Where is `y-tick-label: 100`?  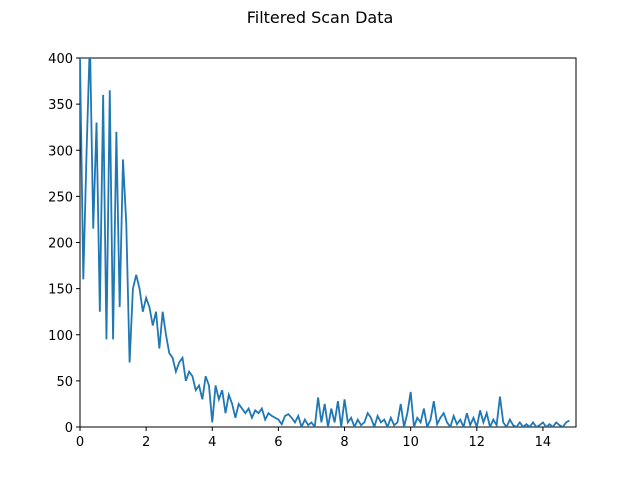 y-tick-label: 100 is located at coordinates (60, 336).